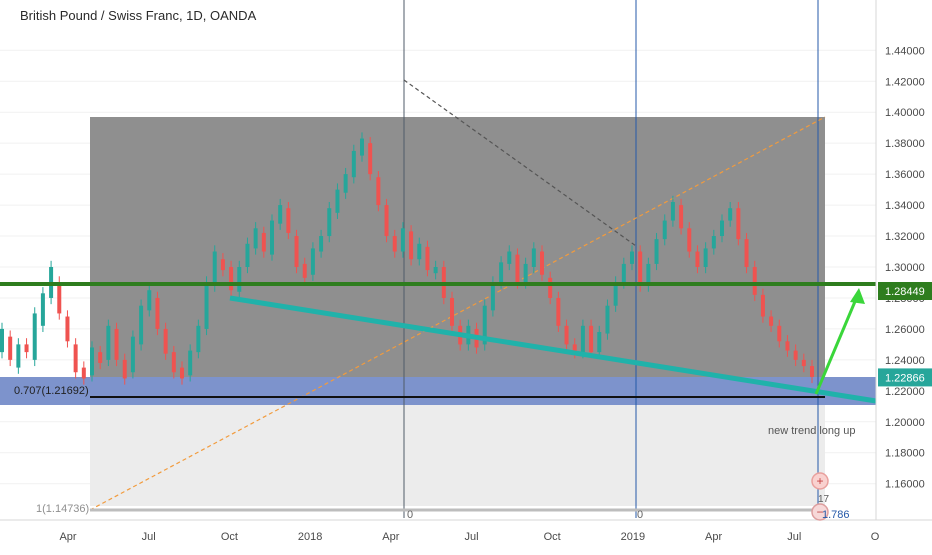 The image size is (932, 555). What do you see at coordinates (905, 82) in the screenshot?
I see `y-tick-label: 1.42000` at bounding box center [905, 82].